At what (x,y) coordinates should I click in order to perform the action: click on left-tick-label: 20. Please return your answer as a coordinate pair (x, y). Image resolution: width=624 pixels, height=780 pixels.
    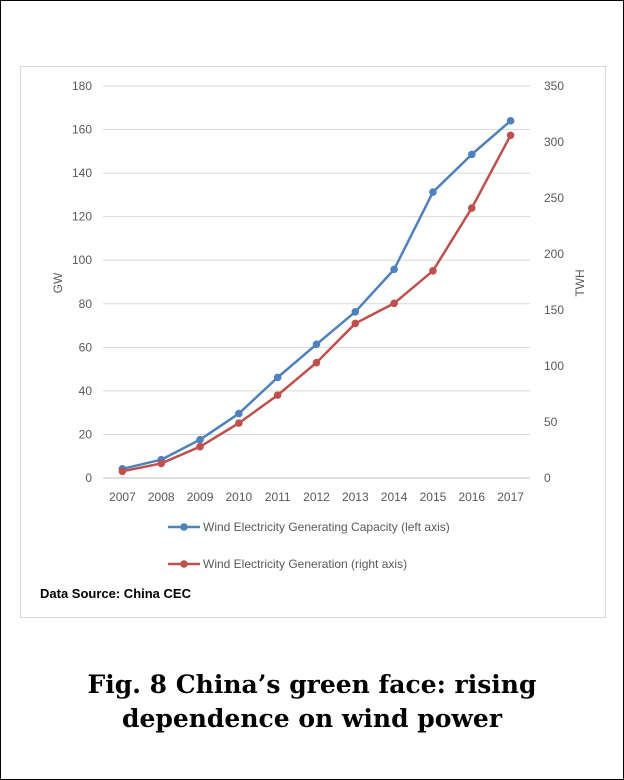
    Looking at the image, I should click on (86, 434).